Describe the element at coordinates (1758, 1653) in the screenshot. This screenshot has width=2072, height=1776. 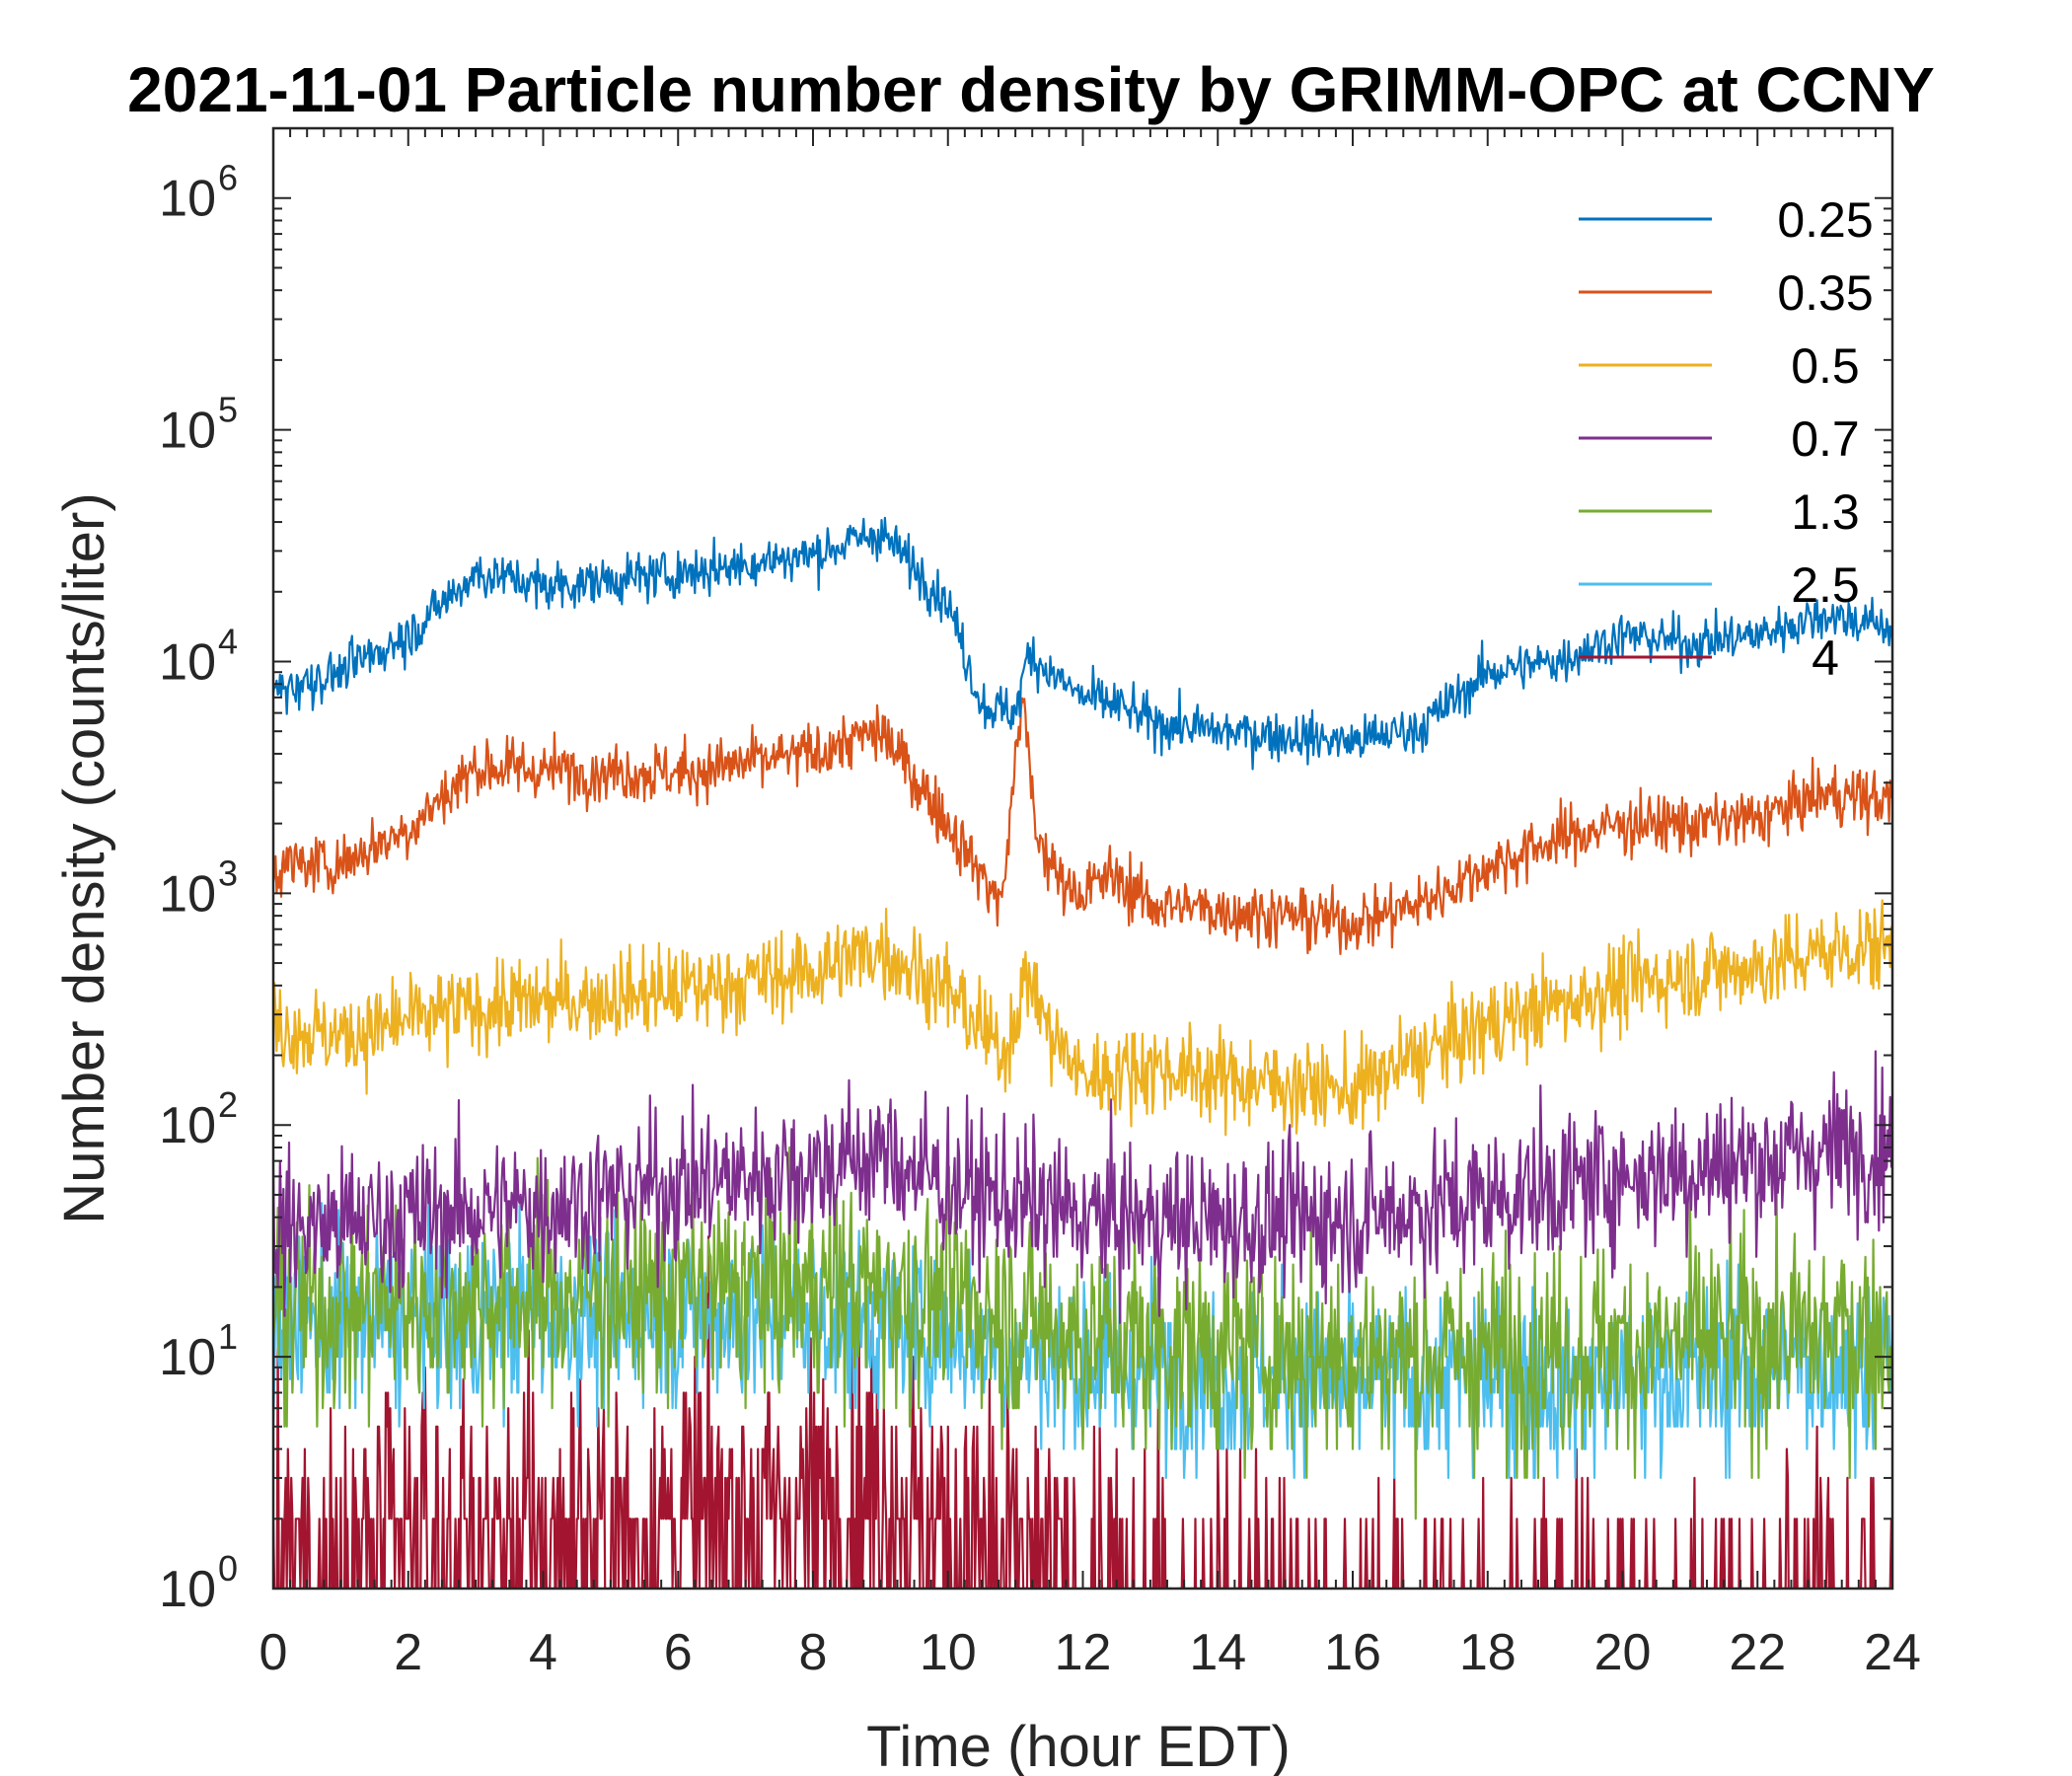
I see `x-tick-label: 22` at that location.